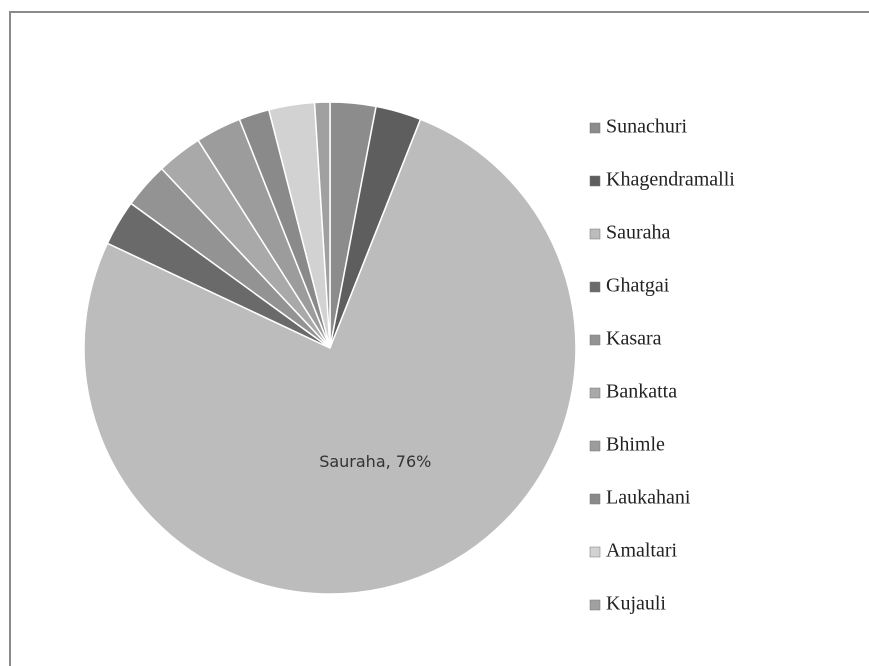  I want to click on legend-label: Sauraha, so click(638, 233).